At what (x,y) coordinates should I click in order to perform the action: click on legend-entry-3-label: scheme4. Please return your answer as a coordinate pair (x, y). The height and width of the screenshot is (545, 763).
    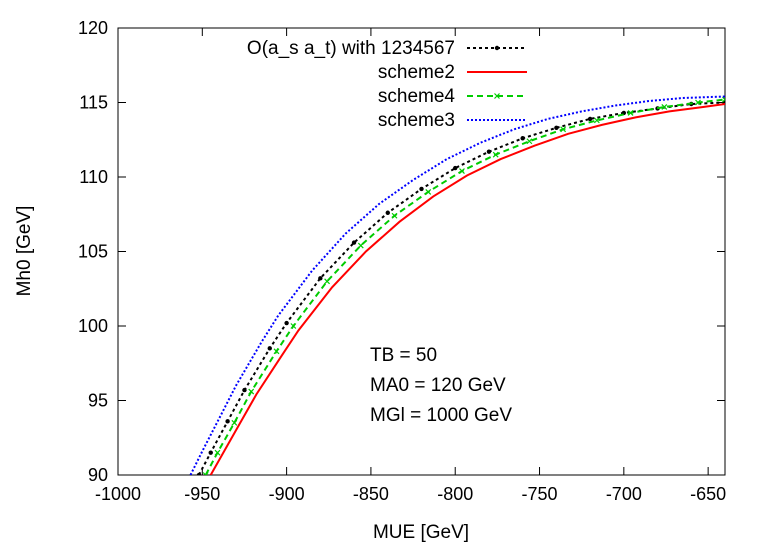
    Looking at the image, I should click on (417, 96).